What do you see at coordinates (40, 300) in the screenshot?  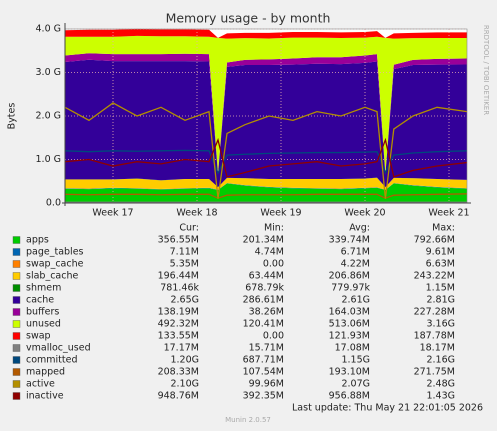 I see `legend-label: cache` at bounding box center [40, 300].